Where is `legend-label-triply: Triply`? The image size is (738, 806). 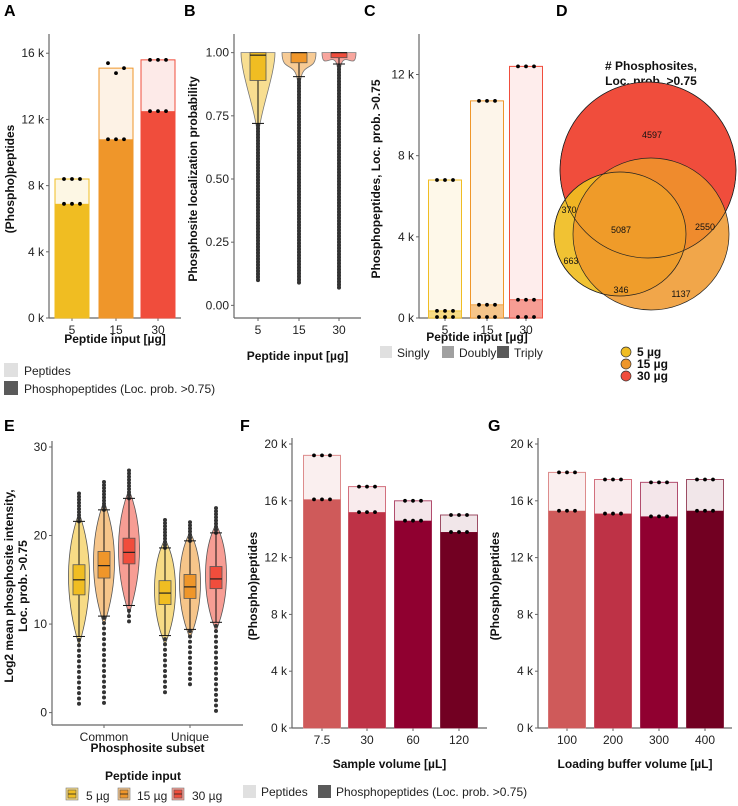
legend-label-triply: Triply is located at coordinates (528, 353).